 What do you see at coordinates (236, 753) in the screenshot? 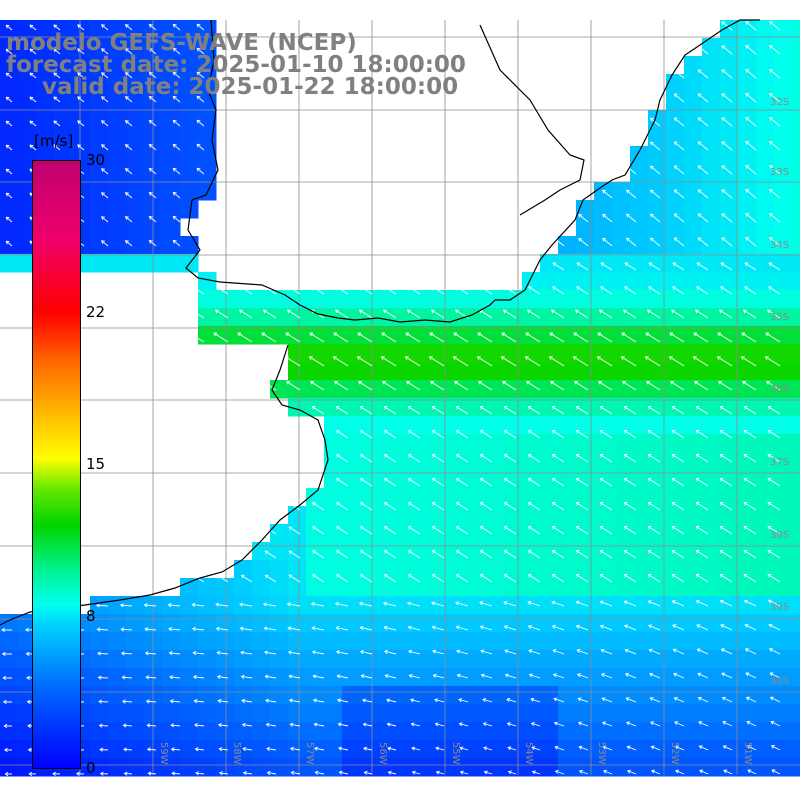
I see `longitude-label: 58W` at bounding box center [236, 753].